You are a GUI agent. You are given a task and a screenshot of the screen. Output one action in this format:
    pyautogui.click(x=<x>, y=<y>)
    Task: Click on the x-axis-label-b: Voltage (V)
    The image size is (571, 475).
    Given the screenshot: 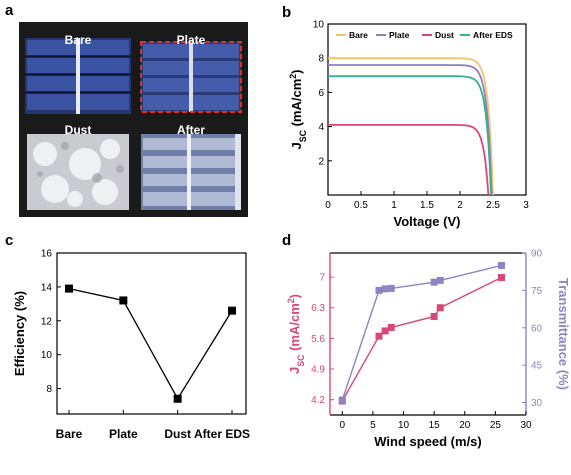 What is the action you would take?
    pyautogui.click(x=427, y=221)
    